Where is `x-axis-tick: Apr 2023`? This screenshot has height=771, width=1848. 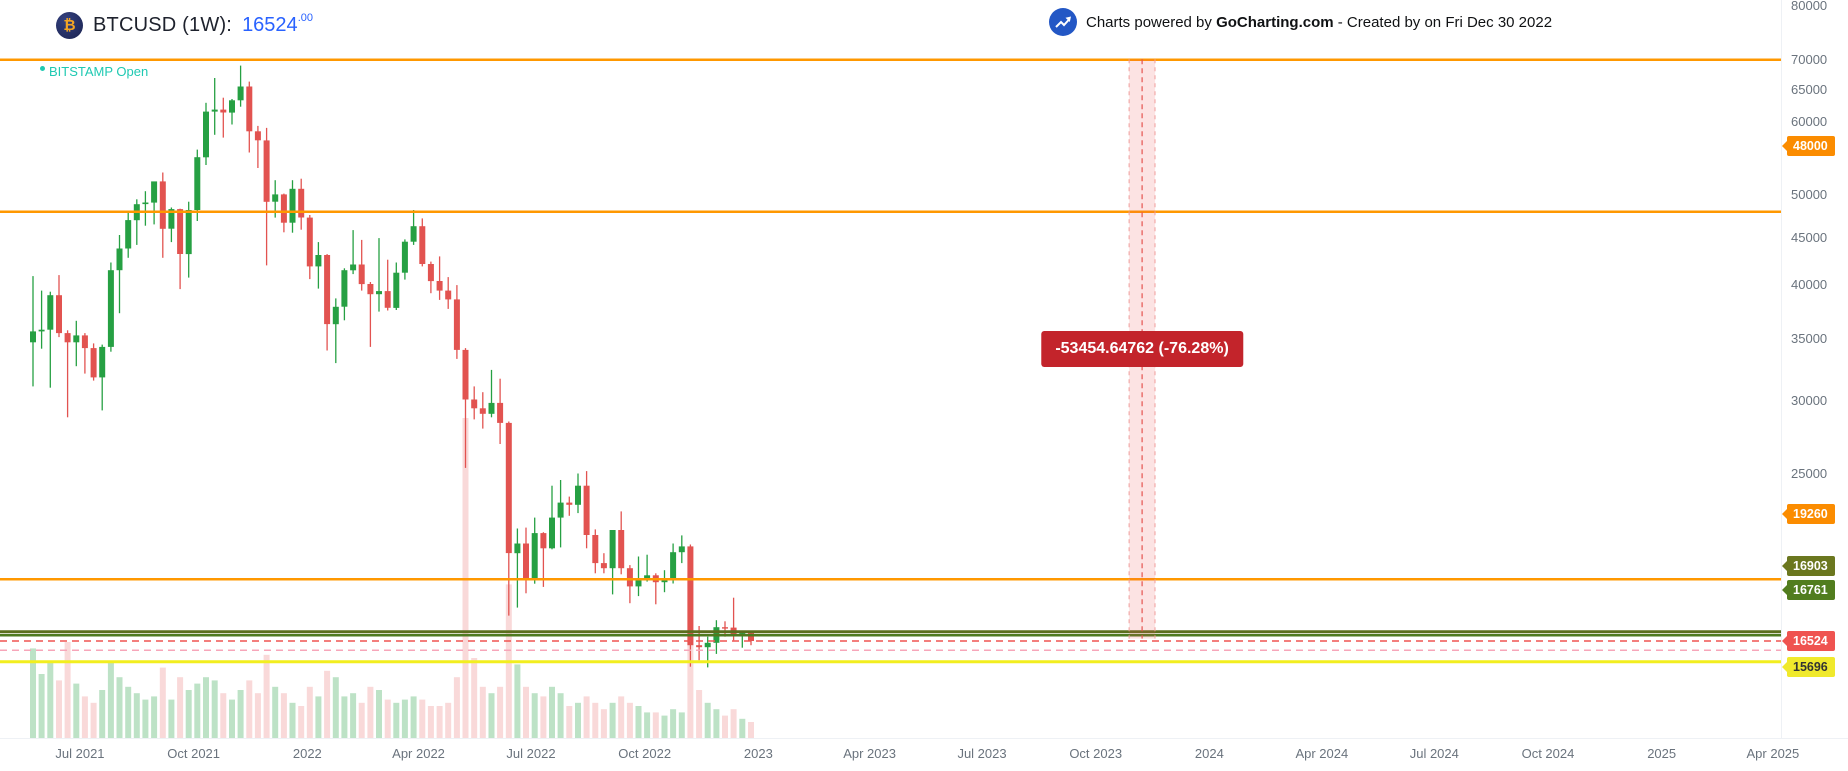 x-axis-tick: Apr 2023 is located at coordinates (869, 753).